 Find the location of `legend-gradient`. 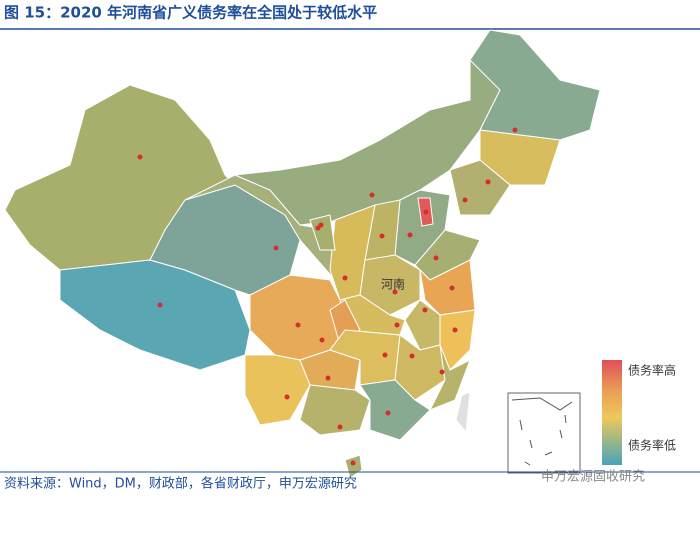

legend-gradient is located at coordinates (612, 412).